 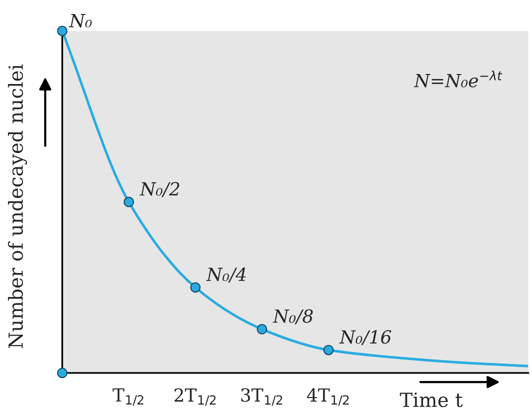 What do you see at coordinates (80, 21) in the screenshot?
I see `text: N₀` at bounding box center [80, 21].